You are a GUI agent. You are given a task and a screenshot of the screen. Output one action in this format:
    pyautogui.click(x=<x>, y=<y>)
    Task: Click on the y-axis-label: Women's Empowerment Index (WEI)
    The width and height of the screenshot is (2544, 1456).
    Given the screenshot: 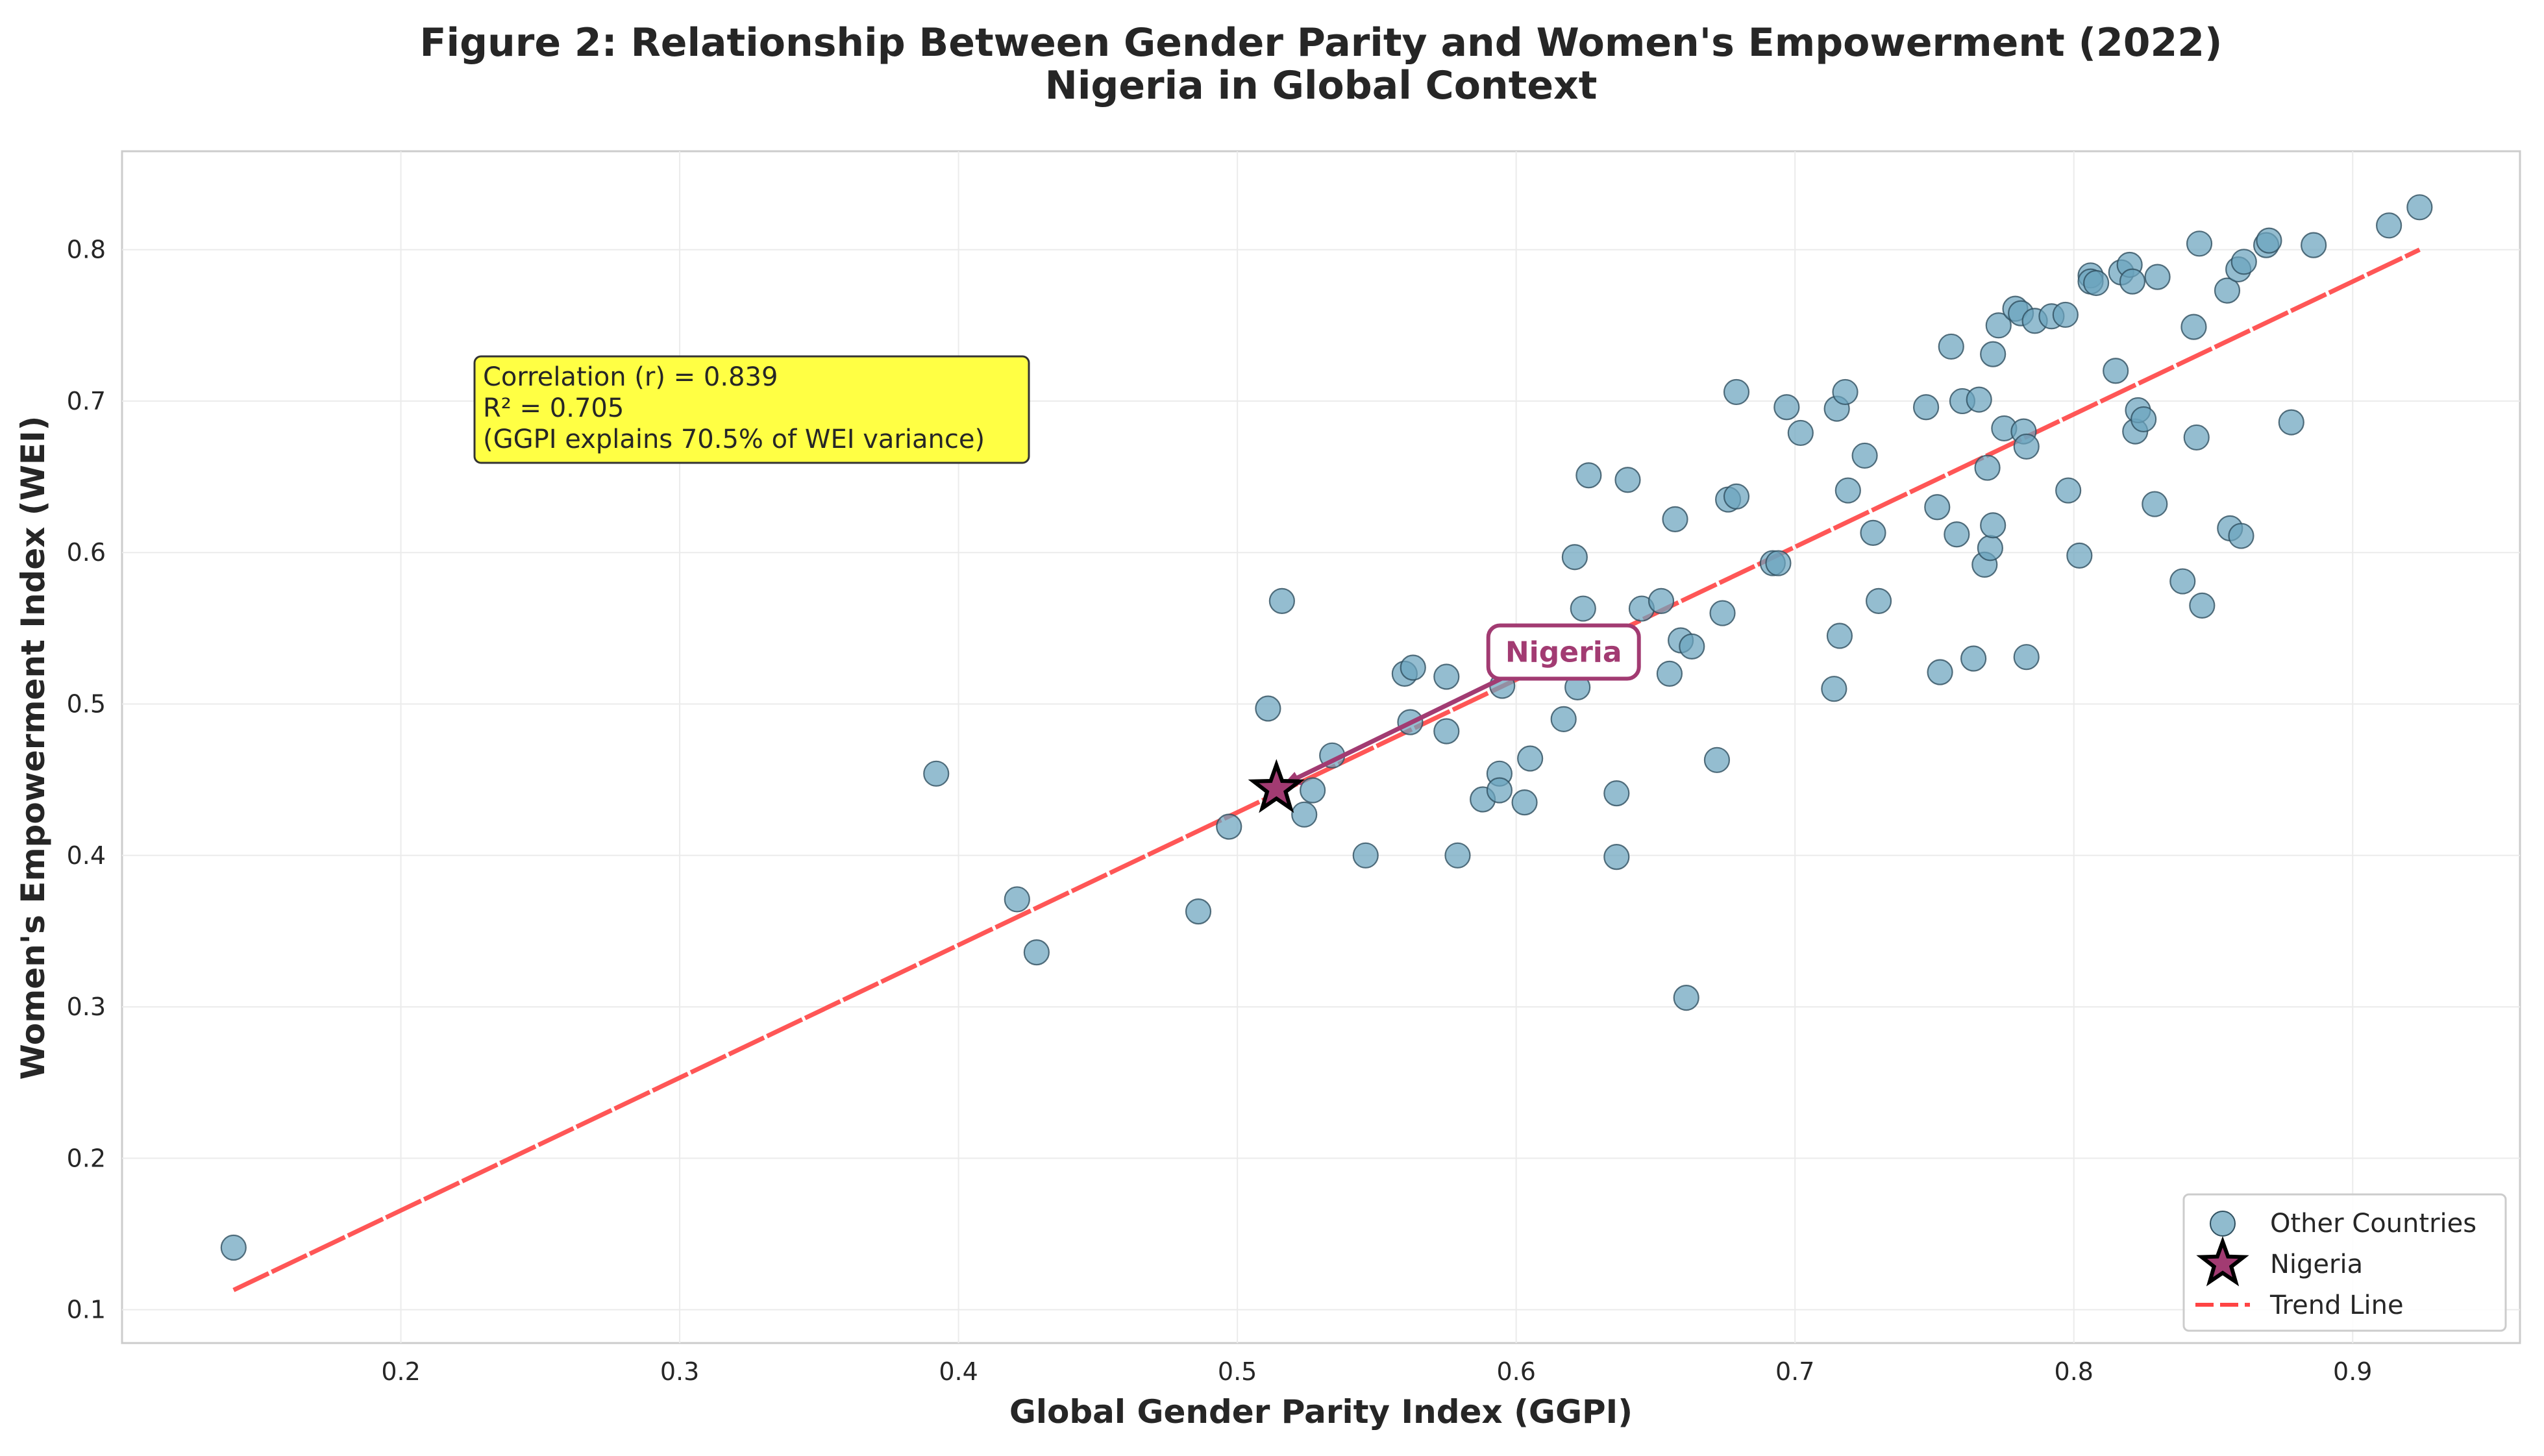 What is the action you would take?
    pyautogui.click(x=33, y=747)
    